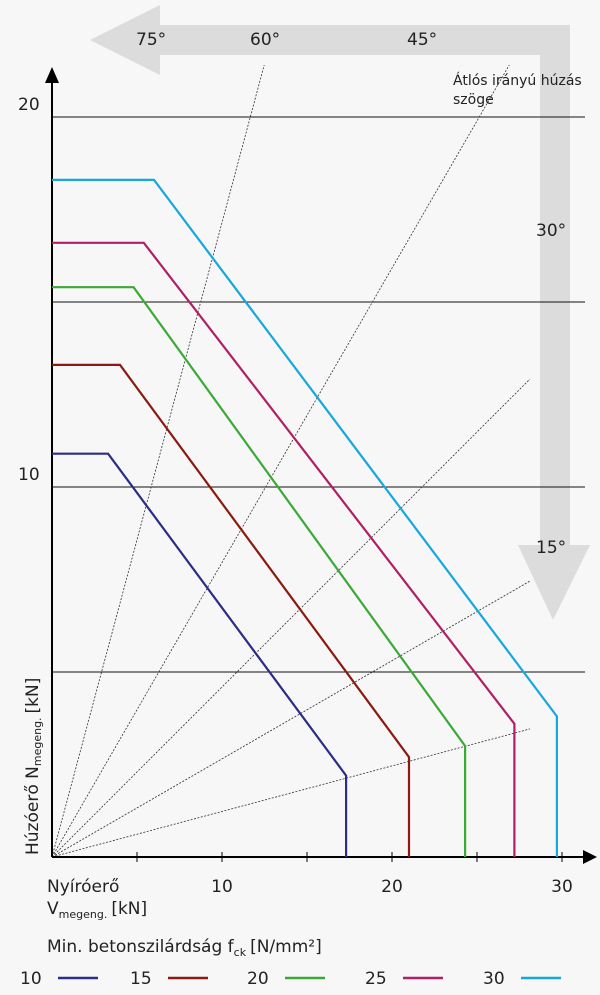 The image size is (600, 995). Describe the element at coordinates (551, 548) in the screenshot. I see `angle-label-15: 15°` at that location.